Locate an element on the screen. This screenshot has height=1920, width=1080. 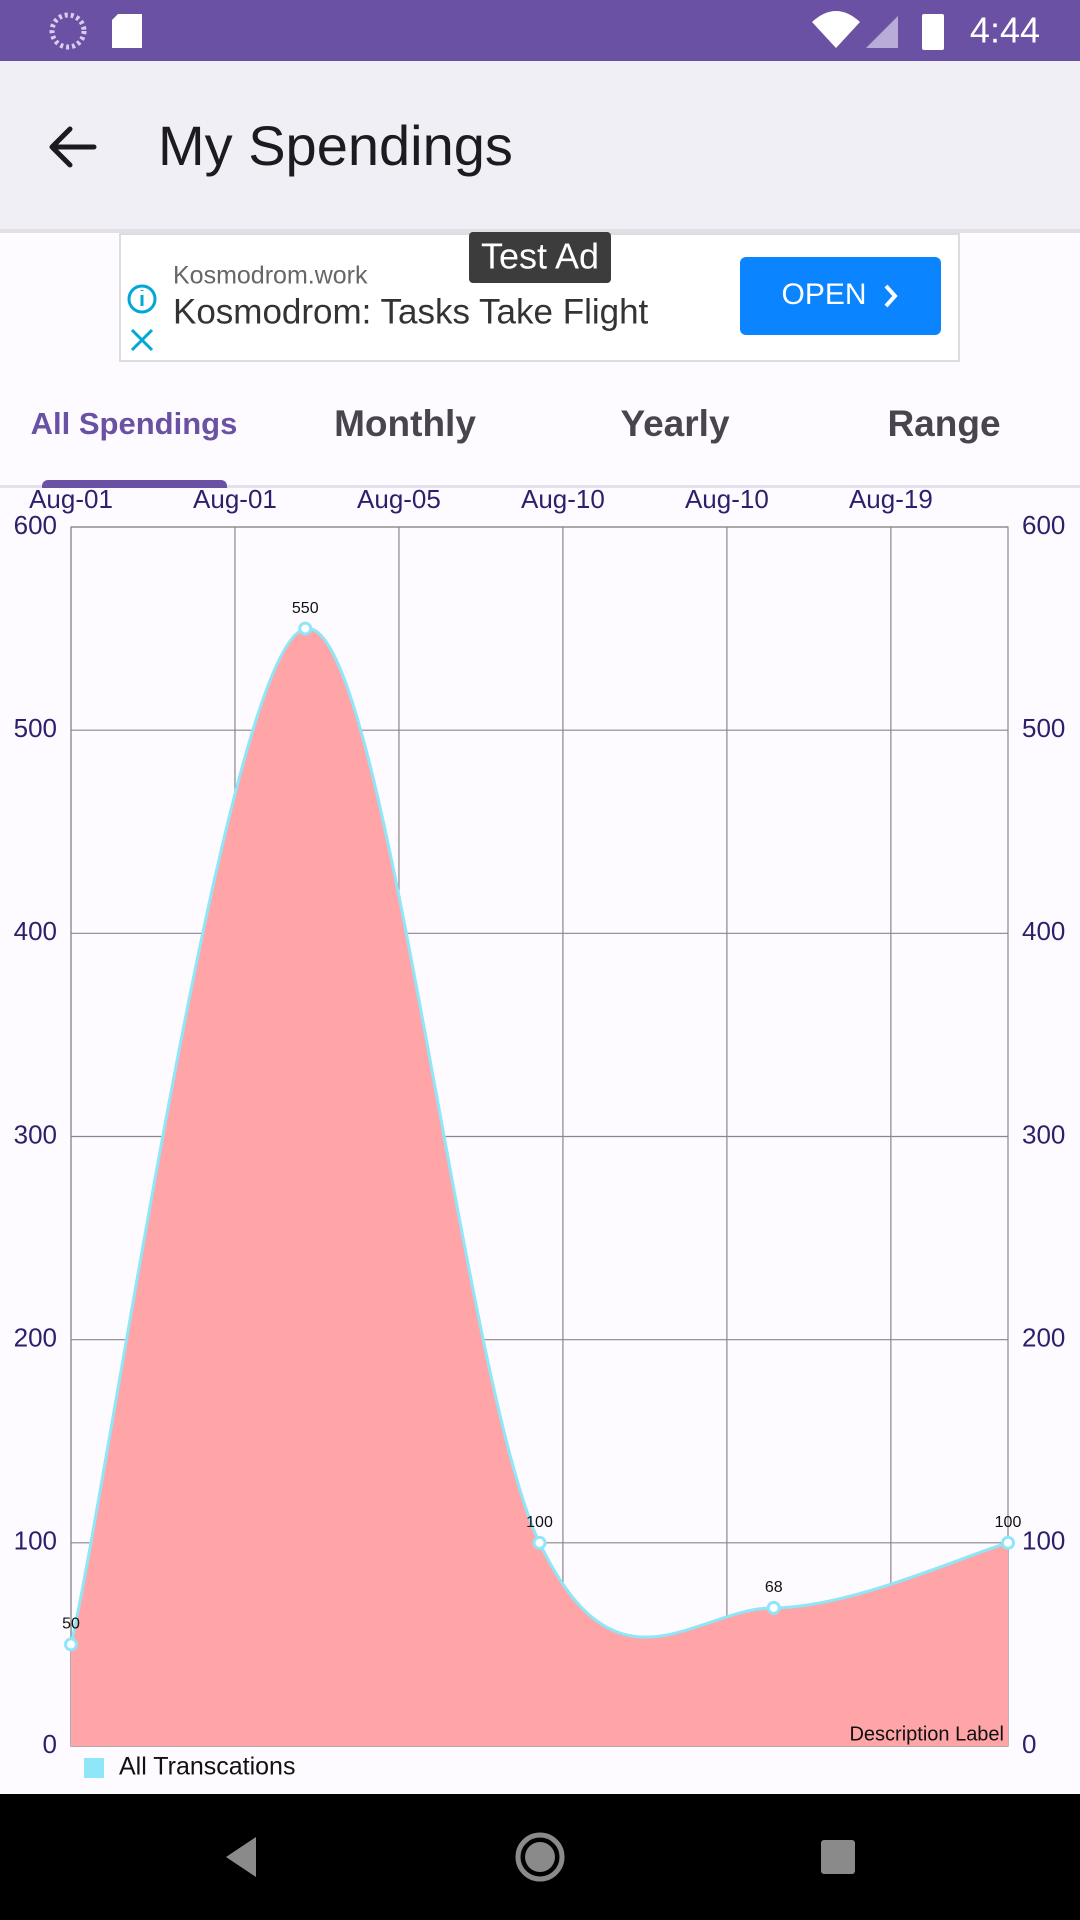
tab: Yearly is located at coordinates (674, 423).